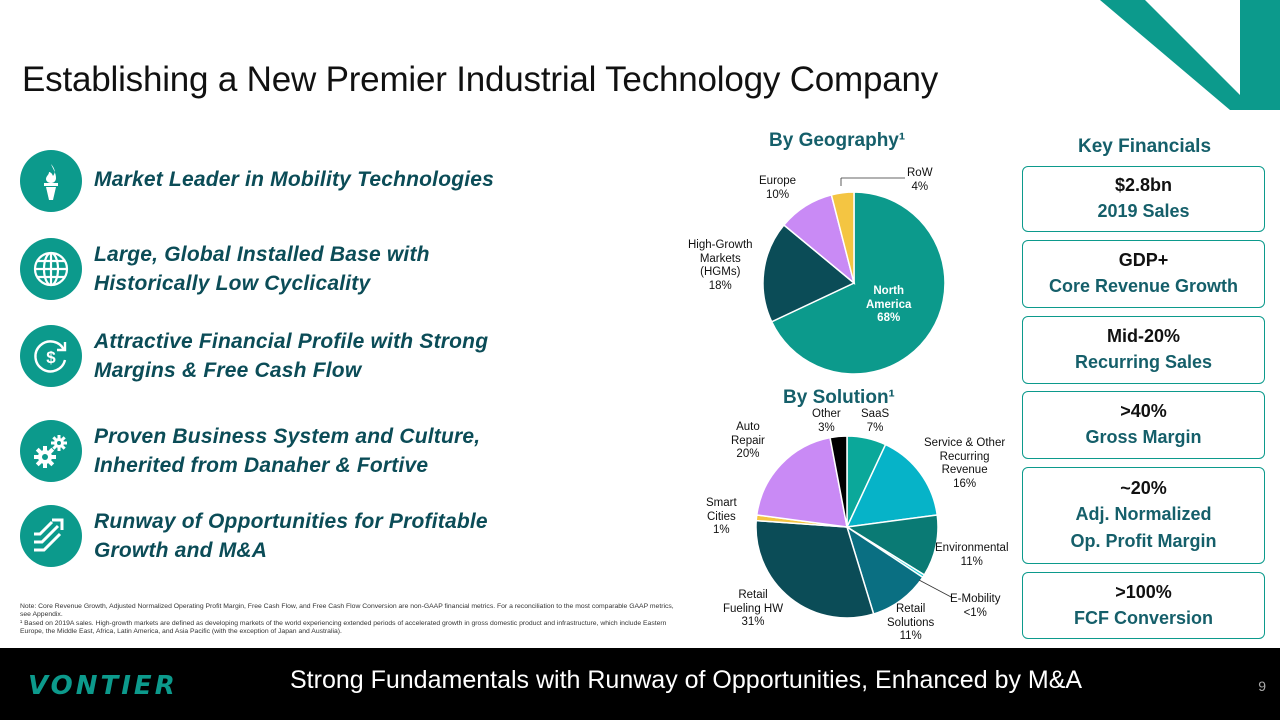 The width and height of the screenshot is (1280, 720). Describe the element at coordinates (1143, 605) in the screenshot. I see `kf-box-fcf: >100% FCF Conversion` at that location.